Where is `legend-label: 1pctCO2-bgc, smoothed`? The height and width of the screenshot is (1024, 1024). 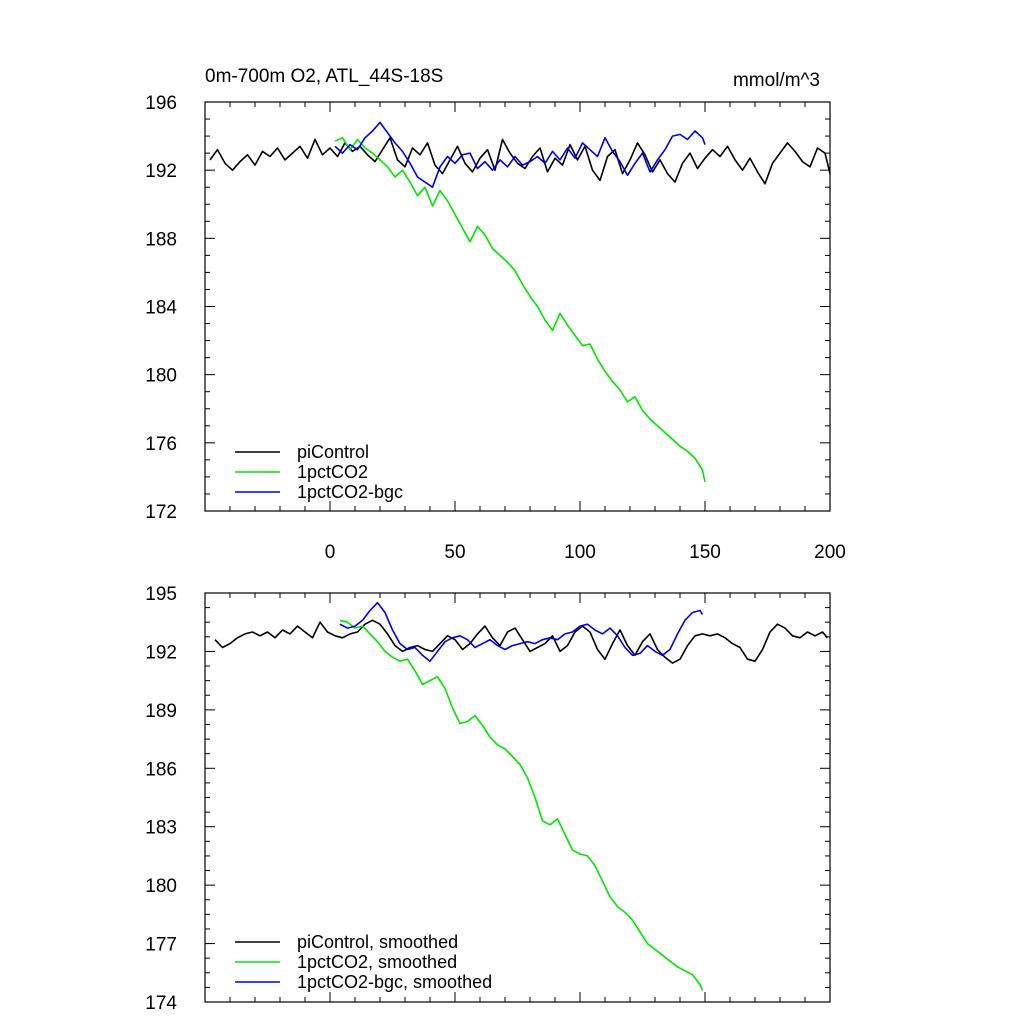 legend-label: 1pctCO2-bgc, smoothed is located at coordinates (394, 982).